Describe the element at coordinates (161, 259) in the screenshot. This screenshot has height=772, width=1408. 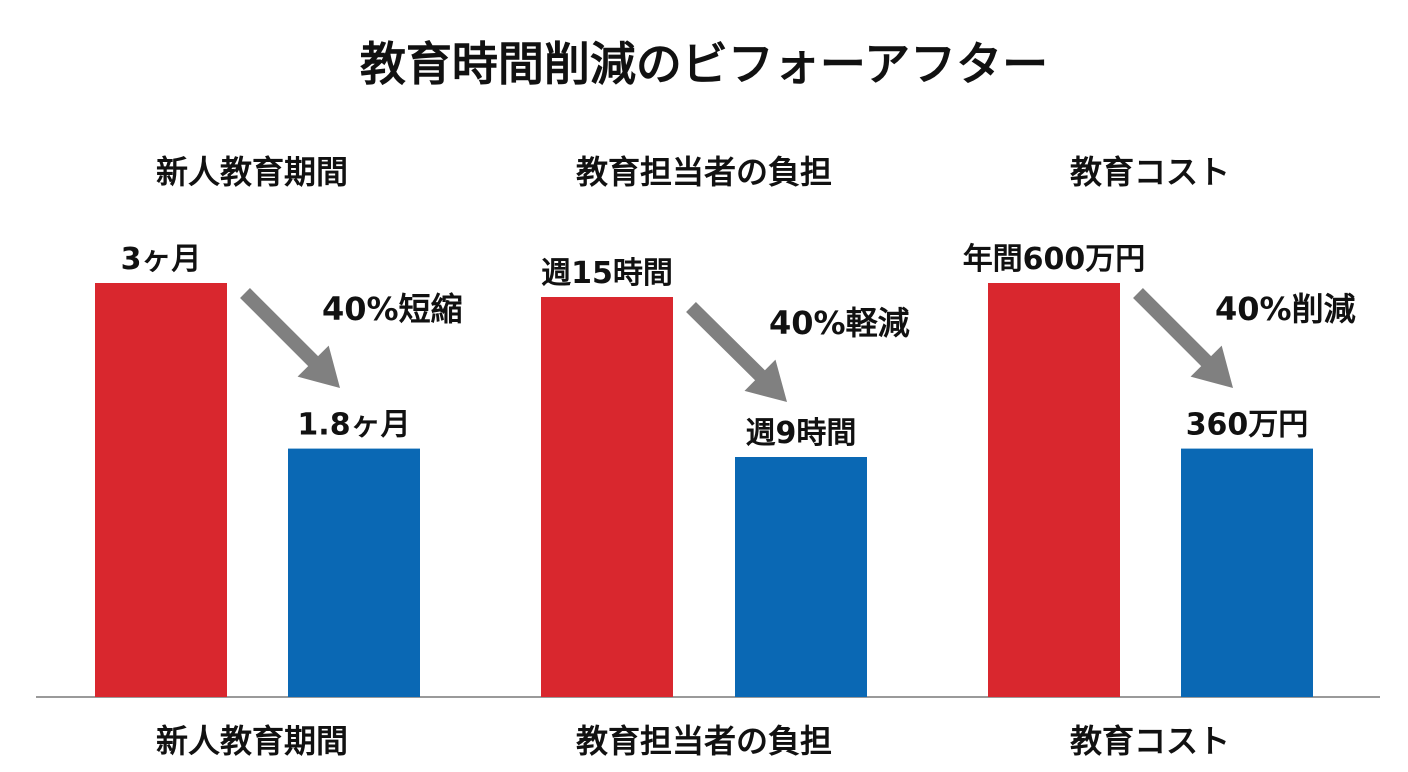
I see `before-value-label: 3ヶ月` at that location.